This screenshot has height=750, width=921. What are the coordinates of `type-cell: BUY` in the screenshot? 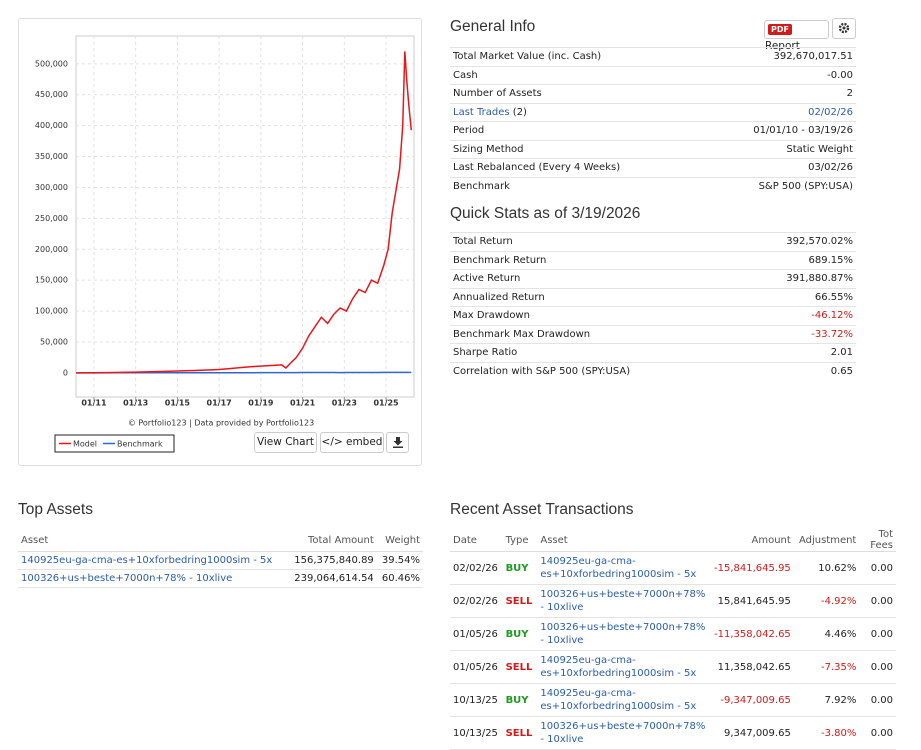 It's located at (520, 568).